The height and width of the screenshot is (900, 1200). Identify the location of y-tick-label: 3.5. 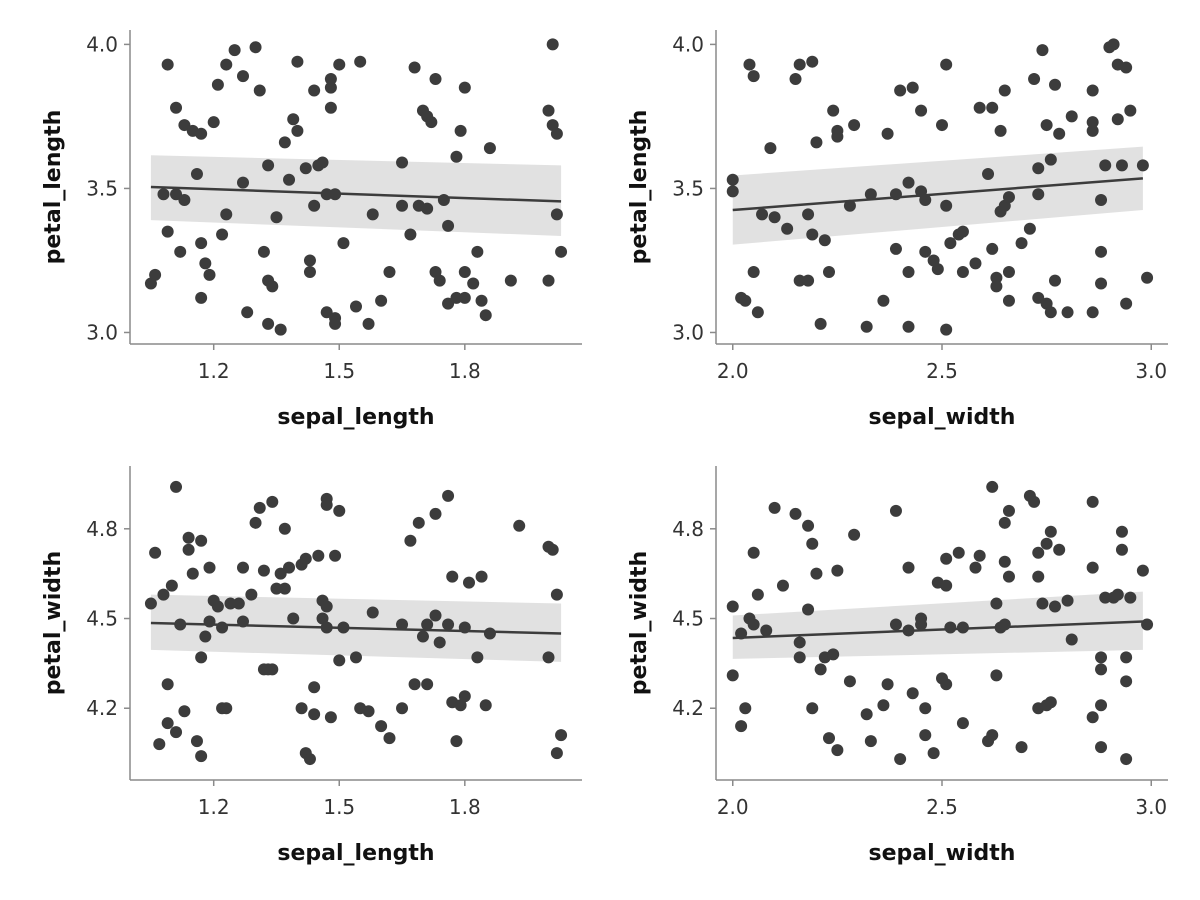
(688, 188).